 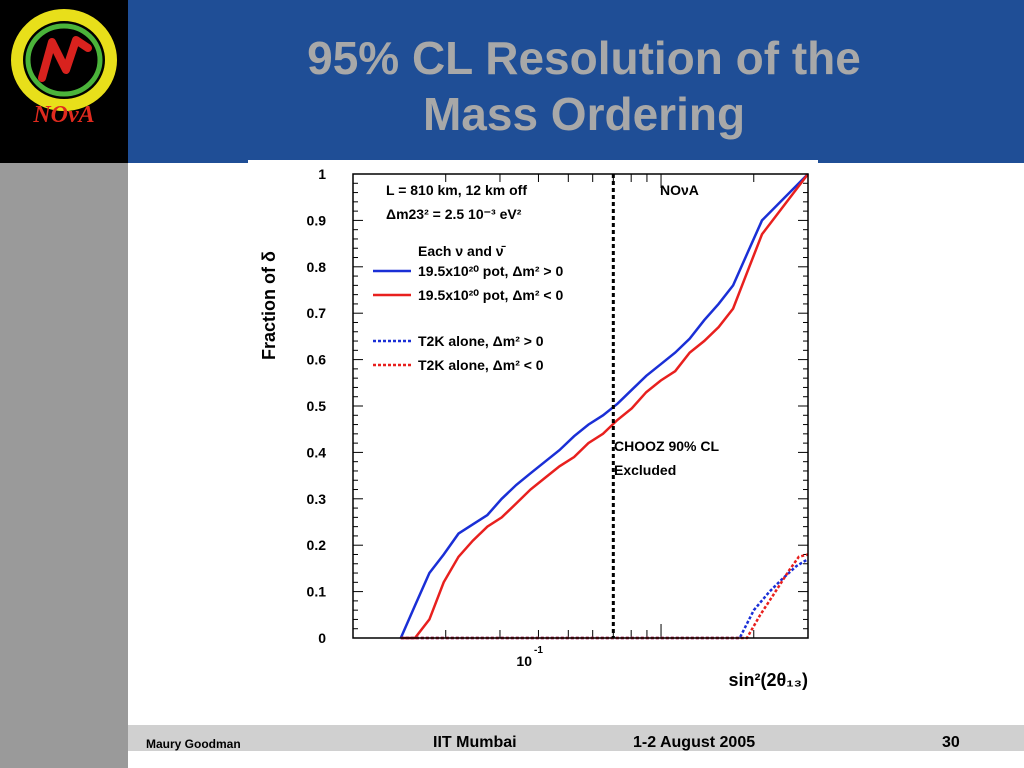 I want to click on logo-nu-glyph, so click(x=65, y=59).